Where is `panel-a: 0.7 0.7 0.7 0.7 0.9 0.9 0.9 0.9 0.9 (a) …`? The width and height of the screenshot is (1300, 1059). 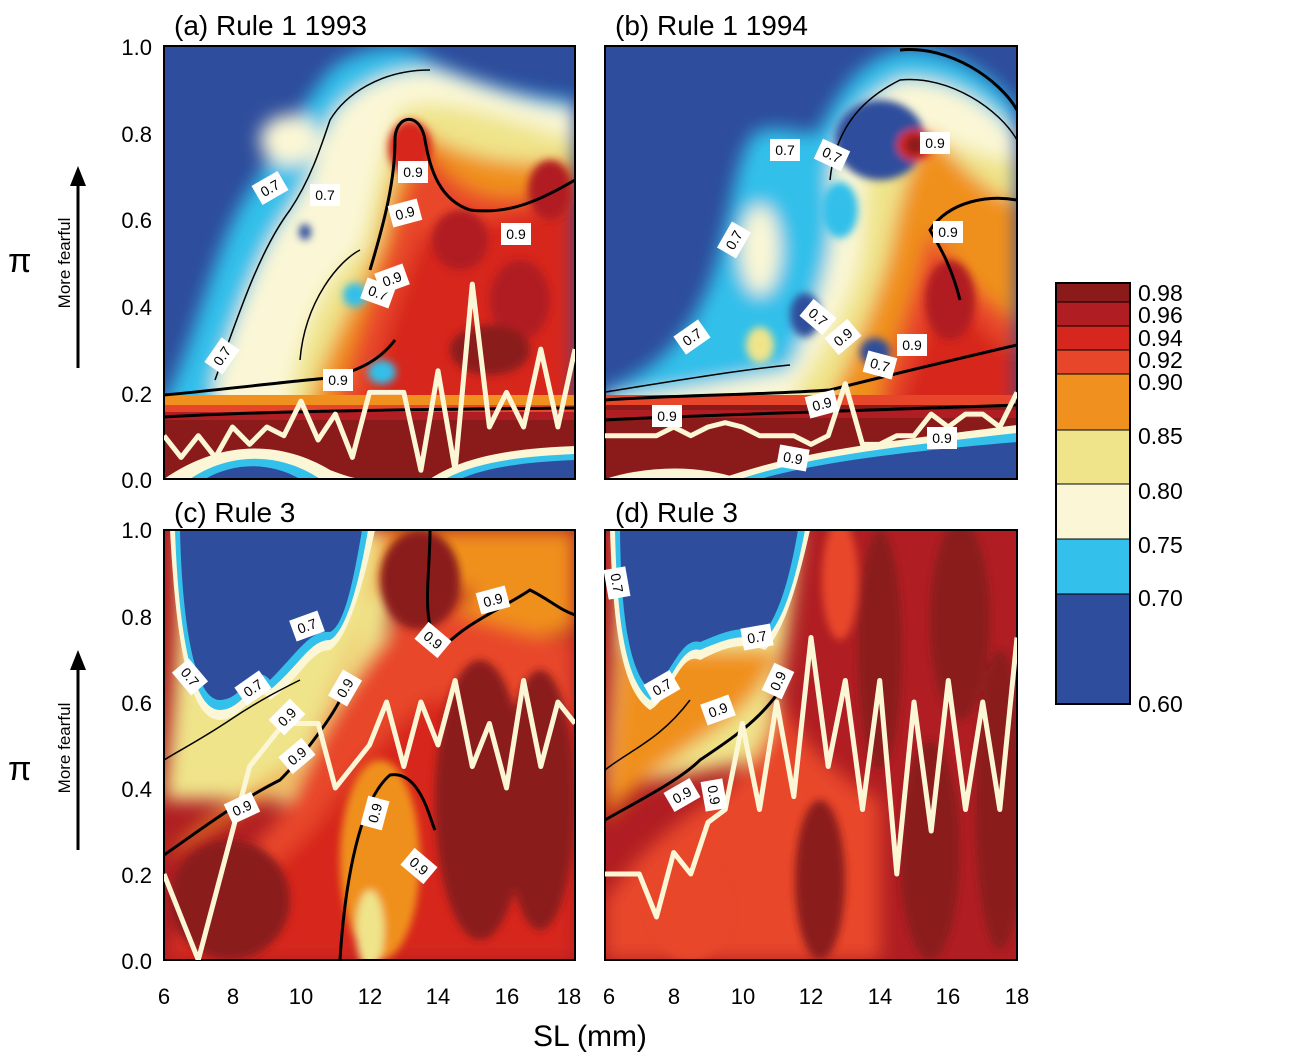 panel-a: 0.7 0.7 0.7 0.7 0.9 0.9 0.9 0.9 0.9 (a) … is located at coordinates (369, 245).